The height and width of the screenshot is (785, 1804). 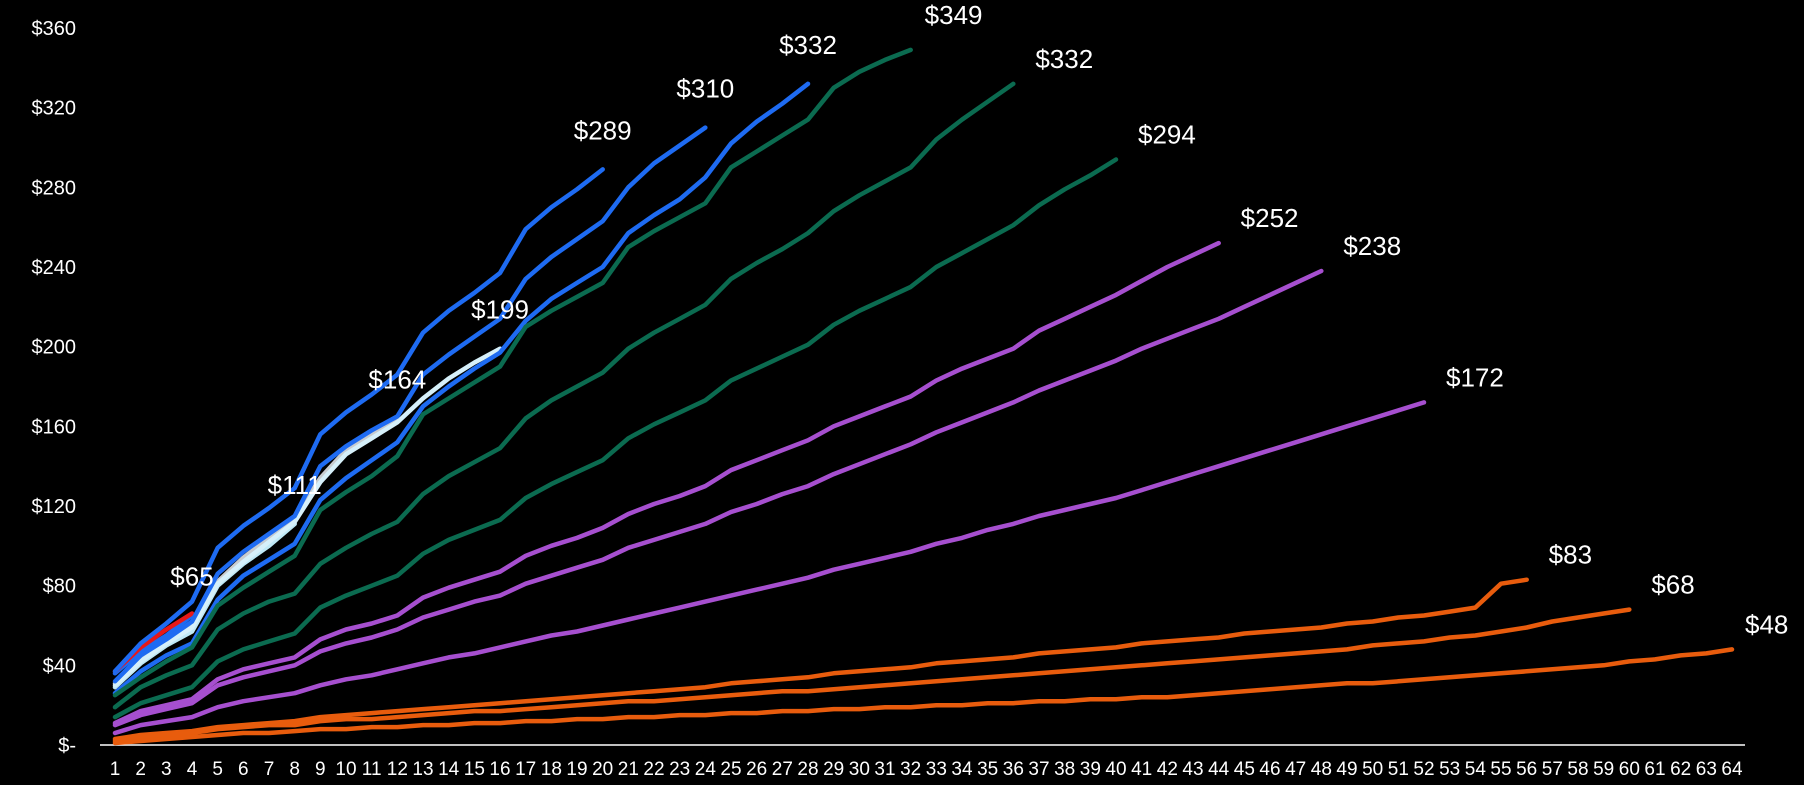 I want to click on x-tick-label: 3, so click(x=166, y=769).